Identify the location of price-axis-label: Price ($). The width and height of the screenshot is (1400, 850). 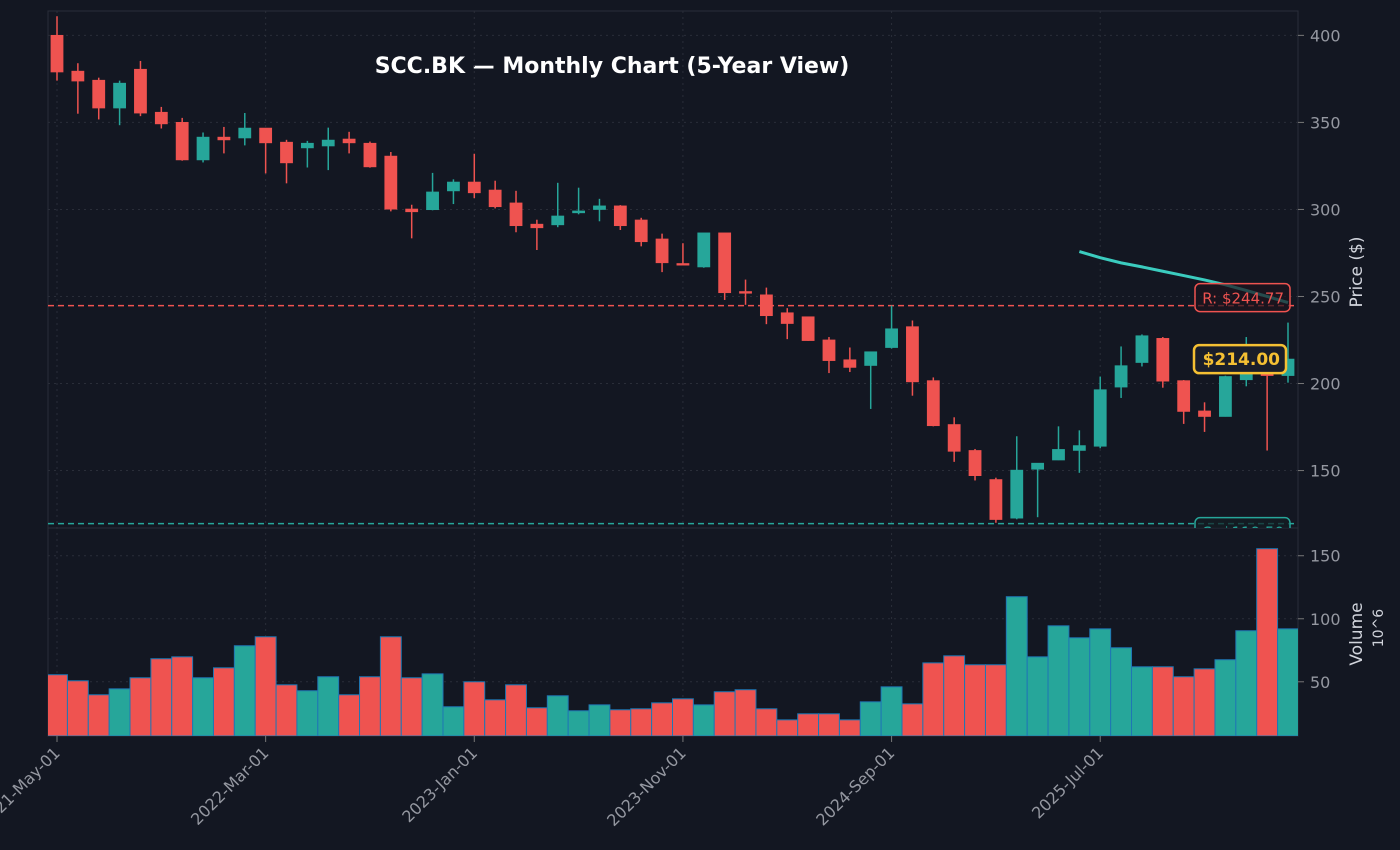
(1357, 272).